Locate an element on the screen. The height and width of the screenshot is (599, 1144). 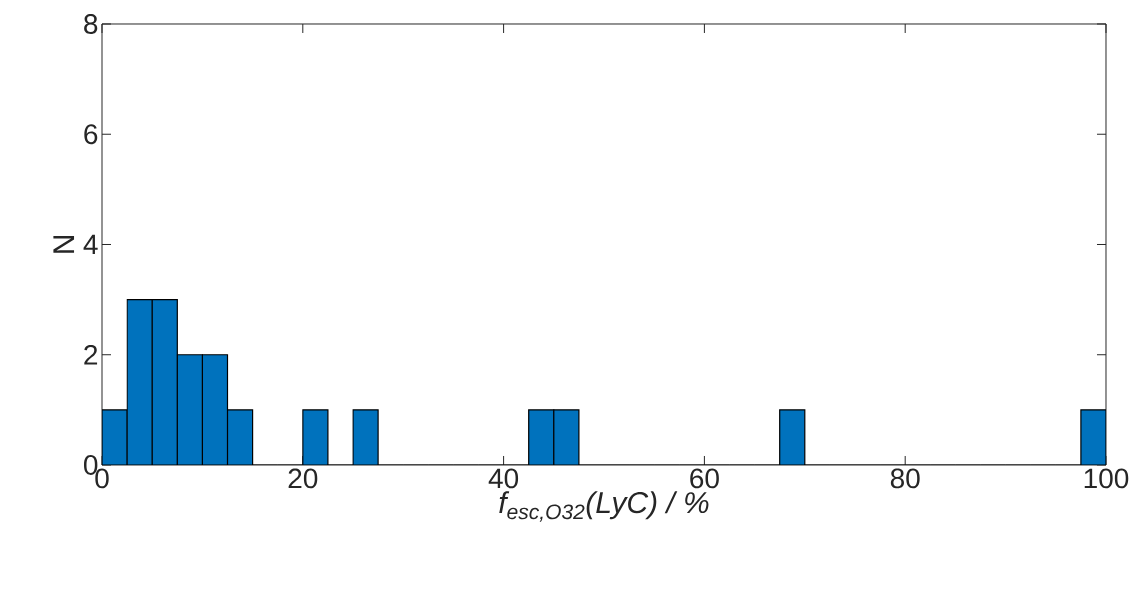
y-tick-label: 6 is located at coordinates (91, 134).